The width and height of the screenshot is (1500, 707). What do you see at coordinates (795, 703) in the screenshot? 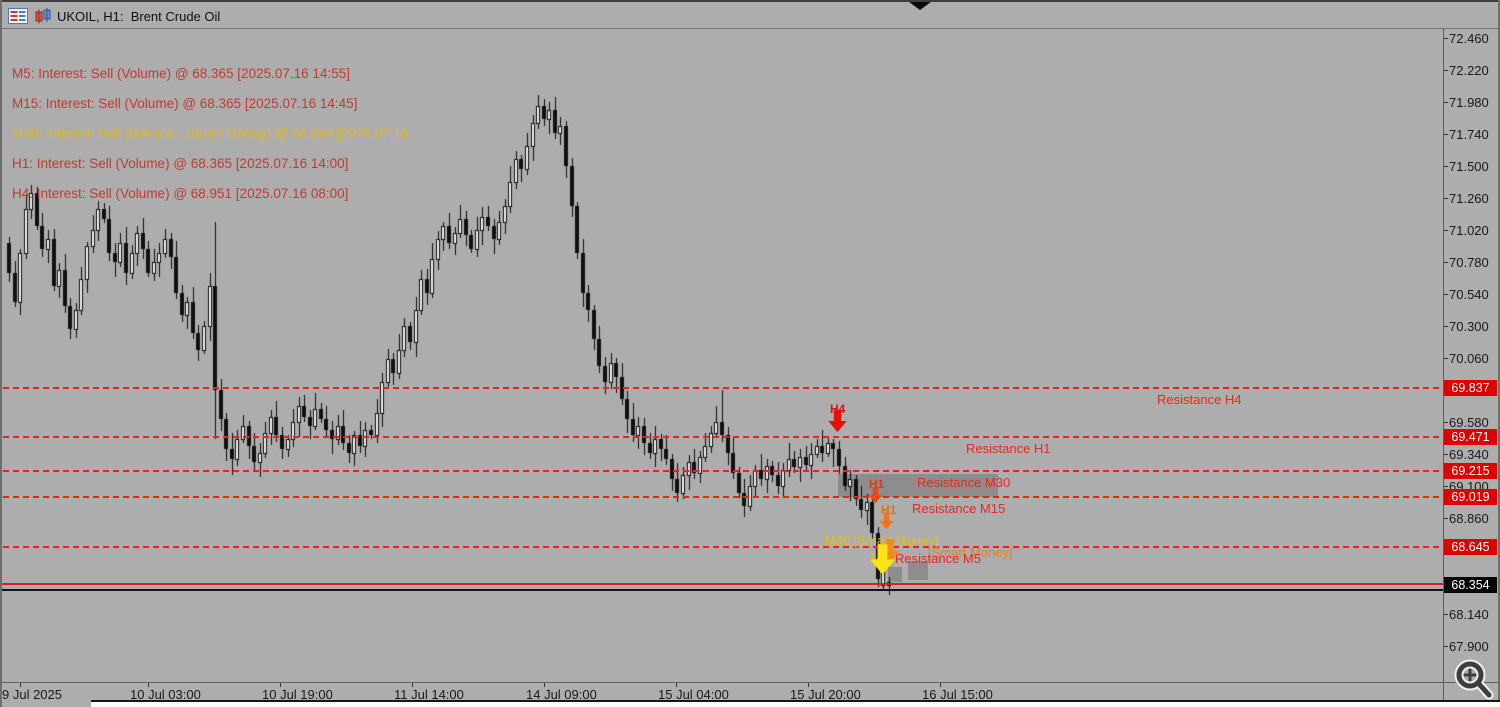
I see `window-below-edge` at bounding box center [795, 703].